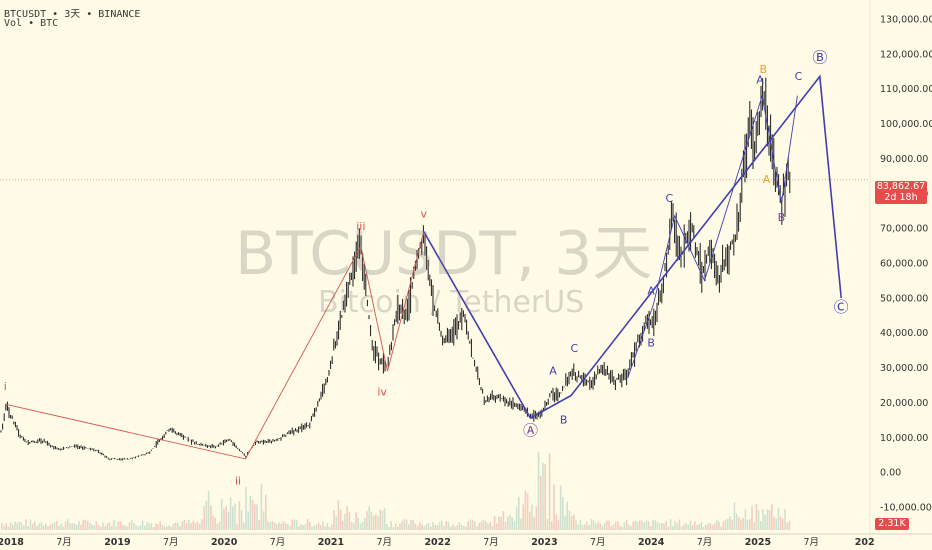 The height and width of the screenshot is (550, 932). Describe the element at coordinates (782, 217) in the screenshot. I see `wave-label: B` at that location.